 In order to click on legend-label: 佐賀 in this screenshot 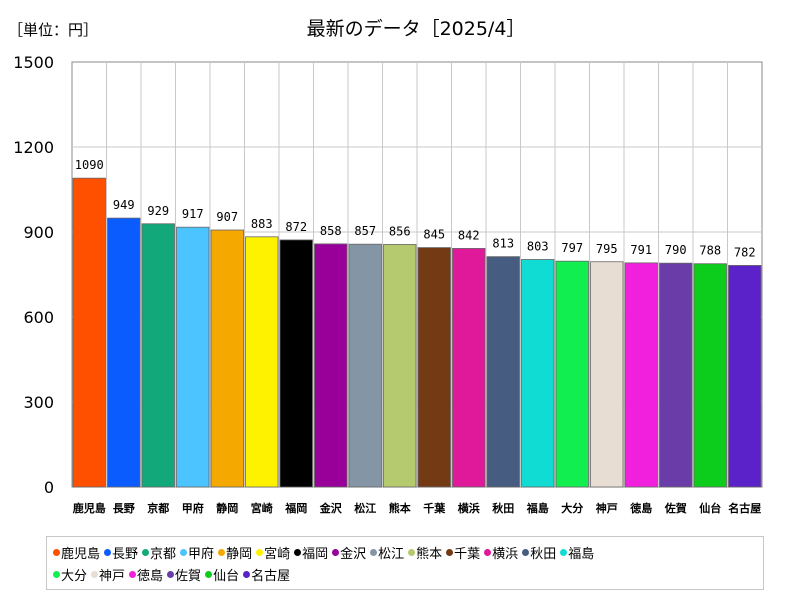, I will do `click(188, 576)`.